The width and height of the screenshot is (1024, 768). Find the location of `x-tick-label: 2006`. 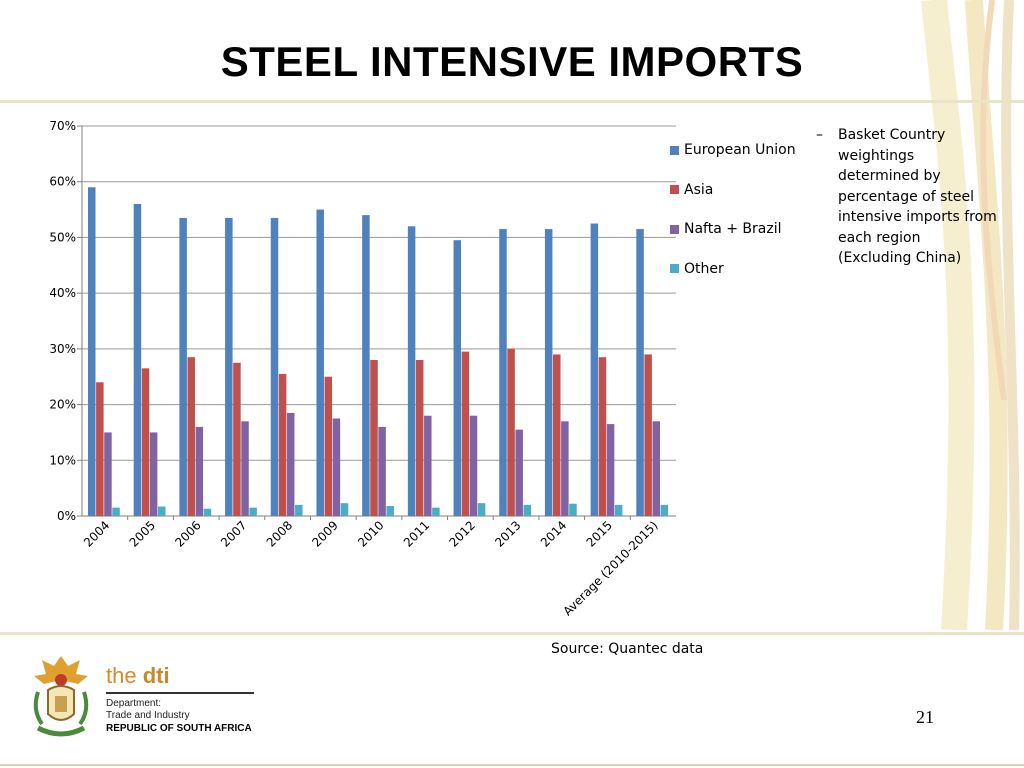

x-tick-label: 2006 is located at coordinates (187, 533).